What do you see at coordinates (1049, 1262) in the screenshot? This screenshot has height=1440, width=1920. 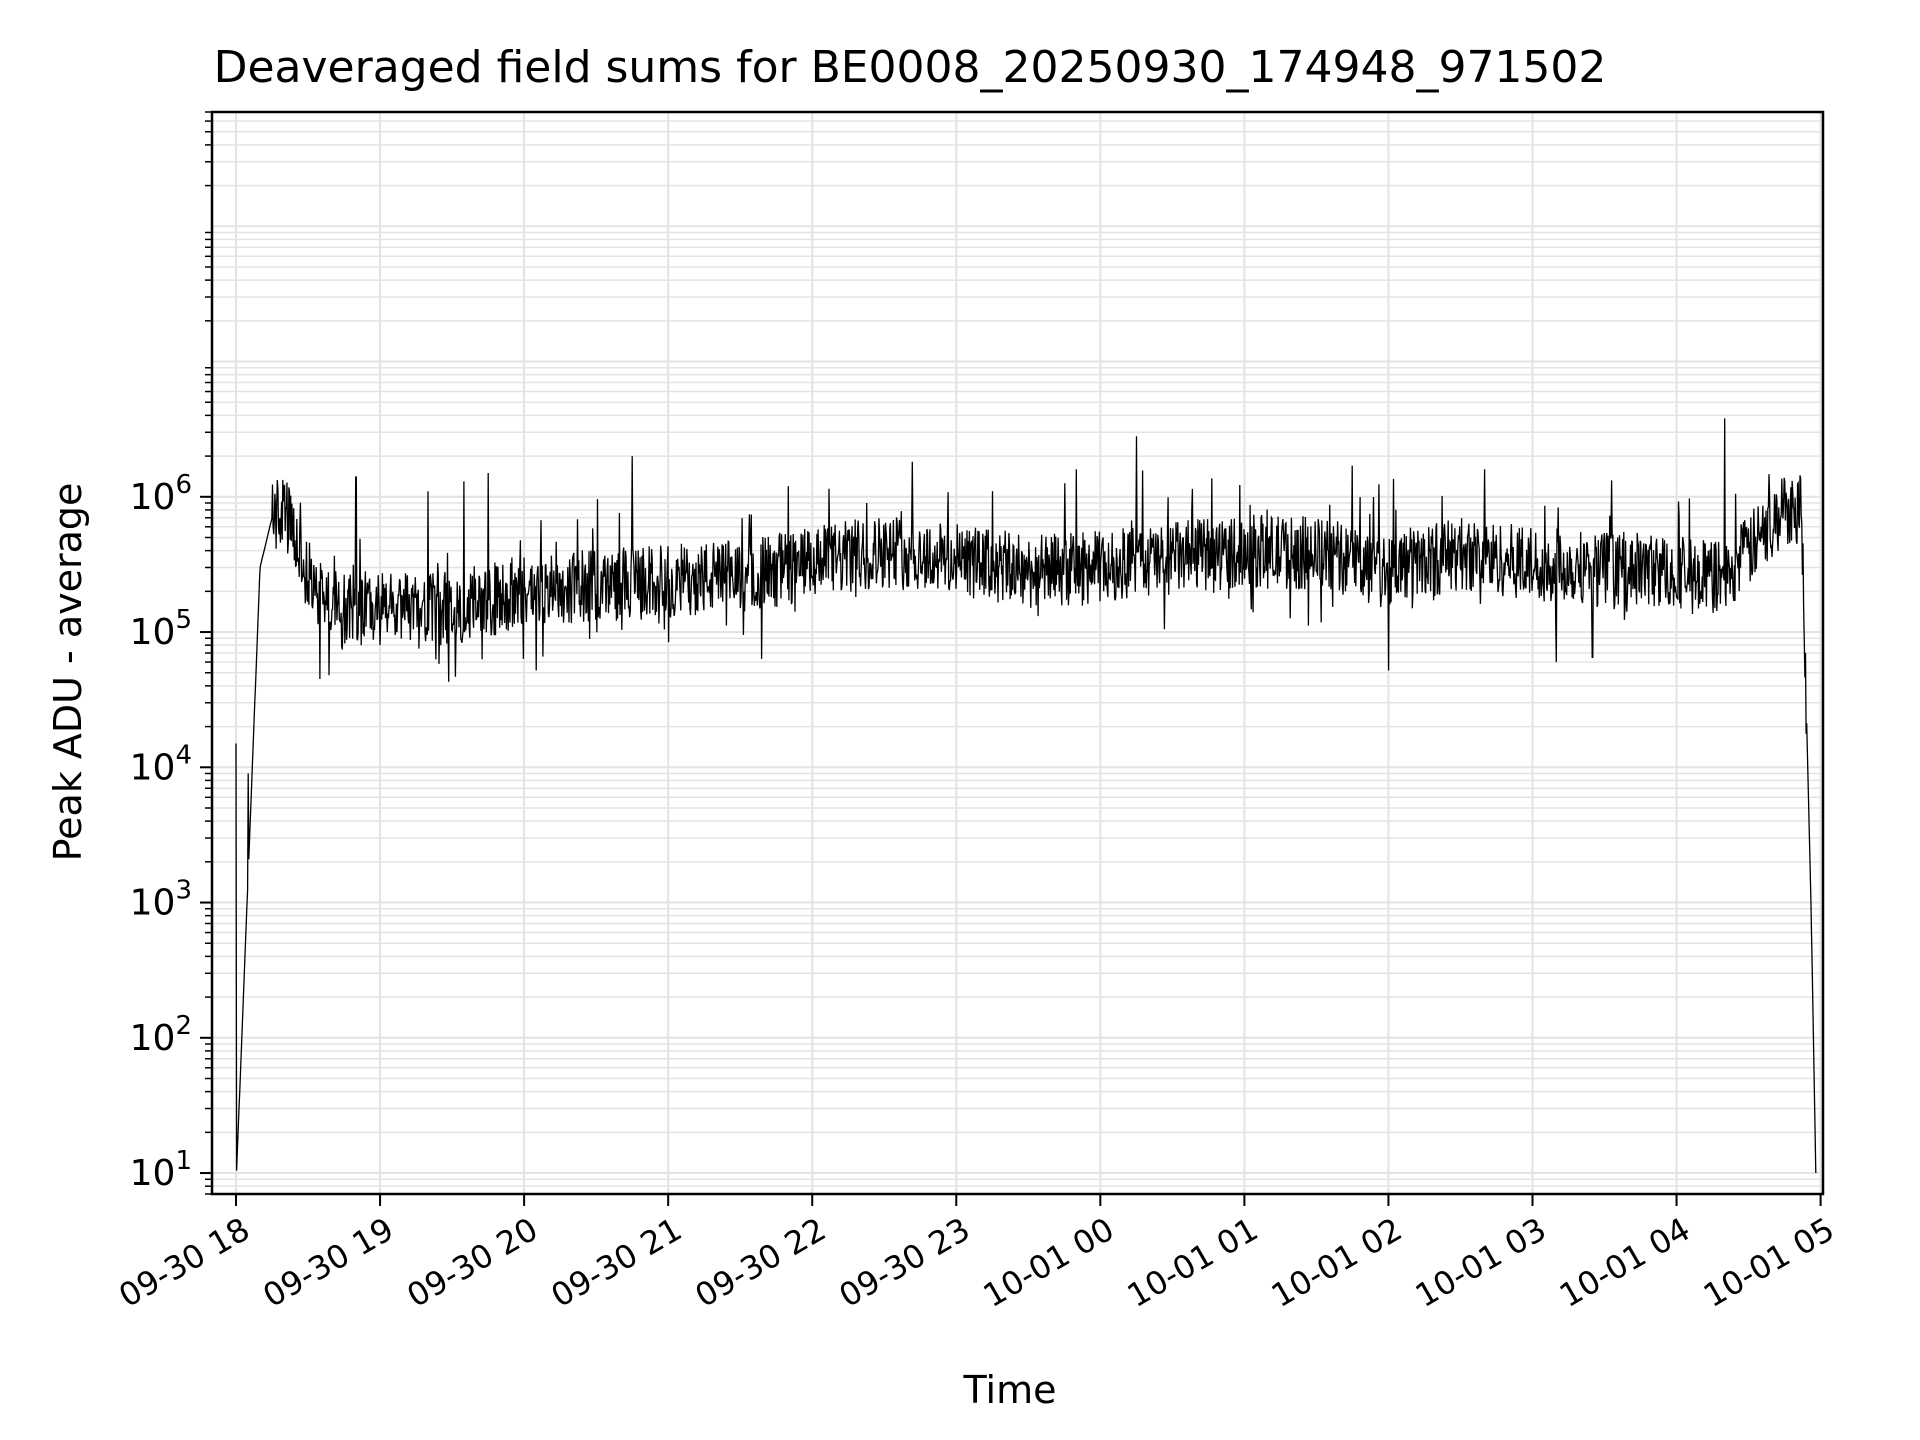 I see `x-tick-label: 10-01 00` at bounding box center [1049, 1262].